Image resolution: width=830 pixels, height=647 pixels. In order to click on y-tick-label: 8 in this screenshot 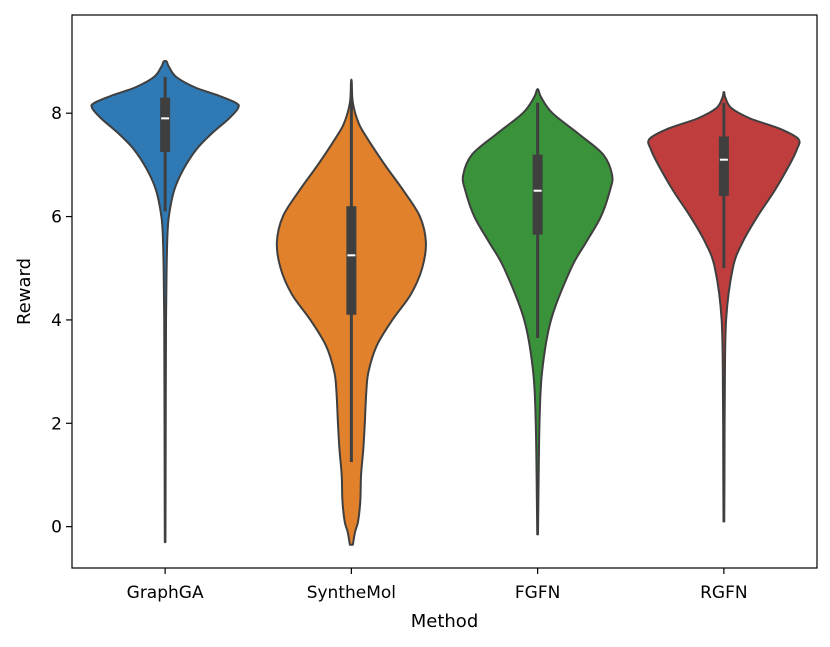, I will do `click(56, 114)`.